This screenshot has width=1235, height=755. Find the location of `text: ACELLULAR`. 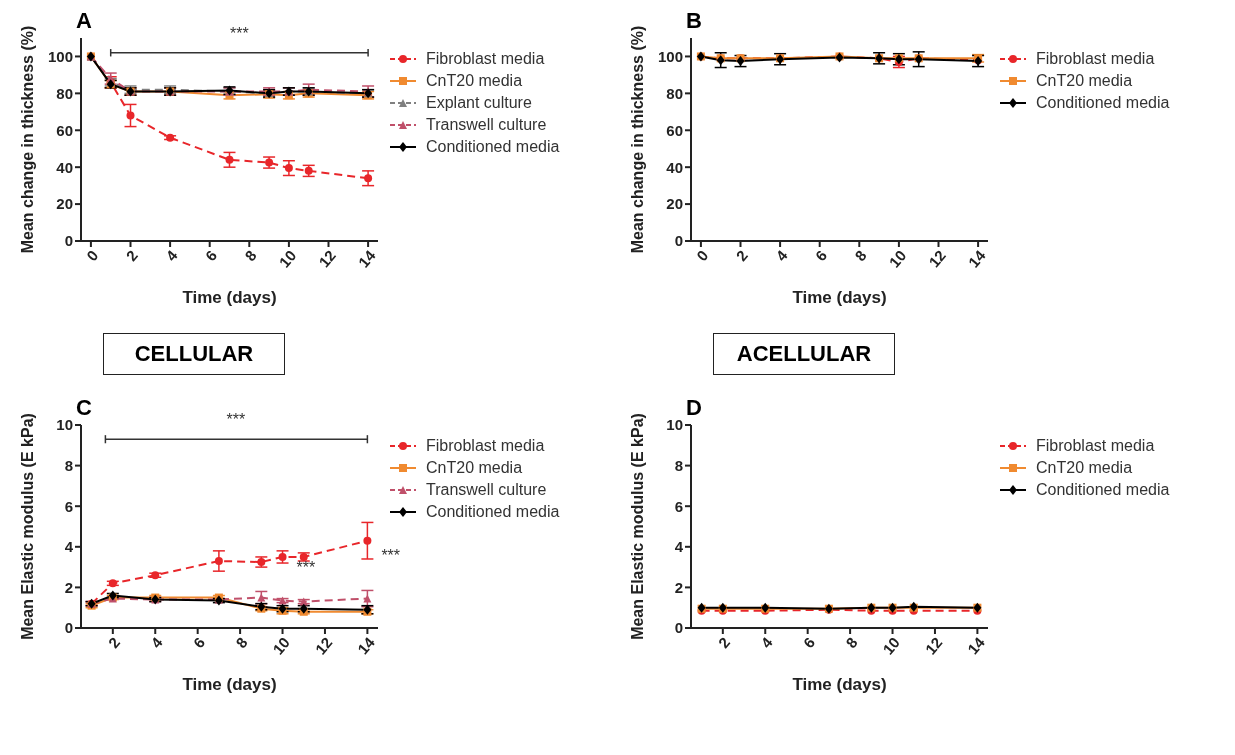

text: ACELLULAR is located at coordinates (804, 354).